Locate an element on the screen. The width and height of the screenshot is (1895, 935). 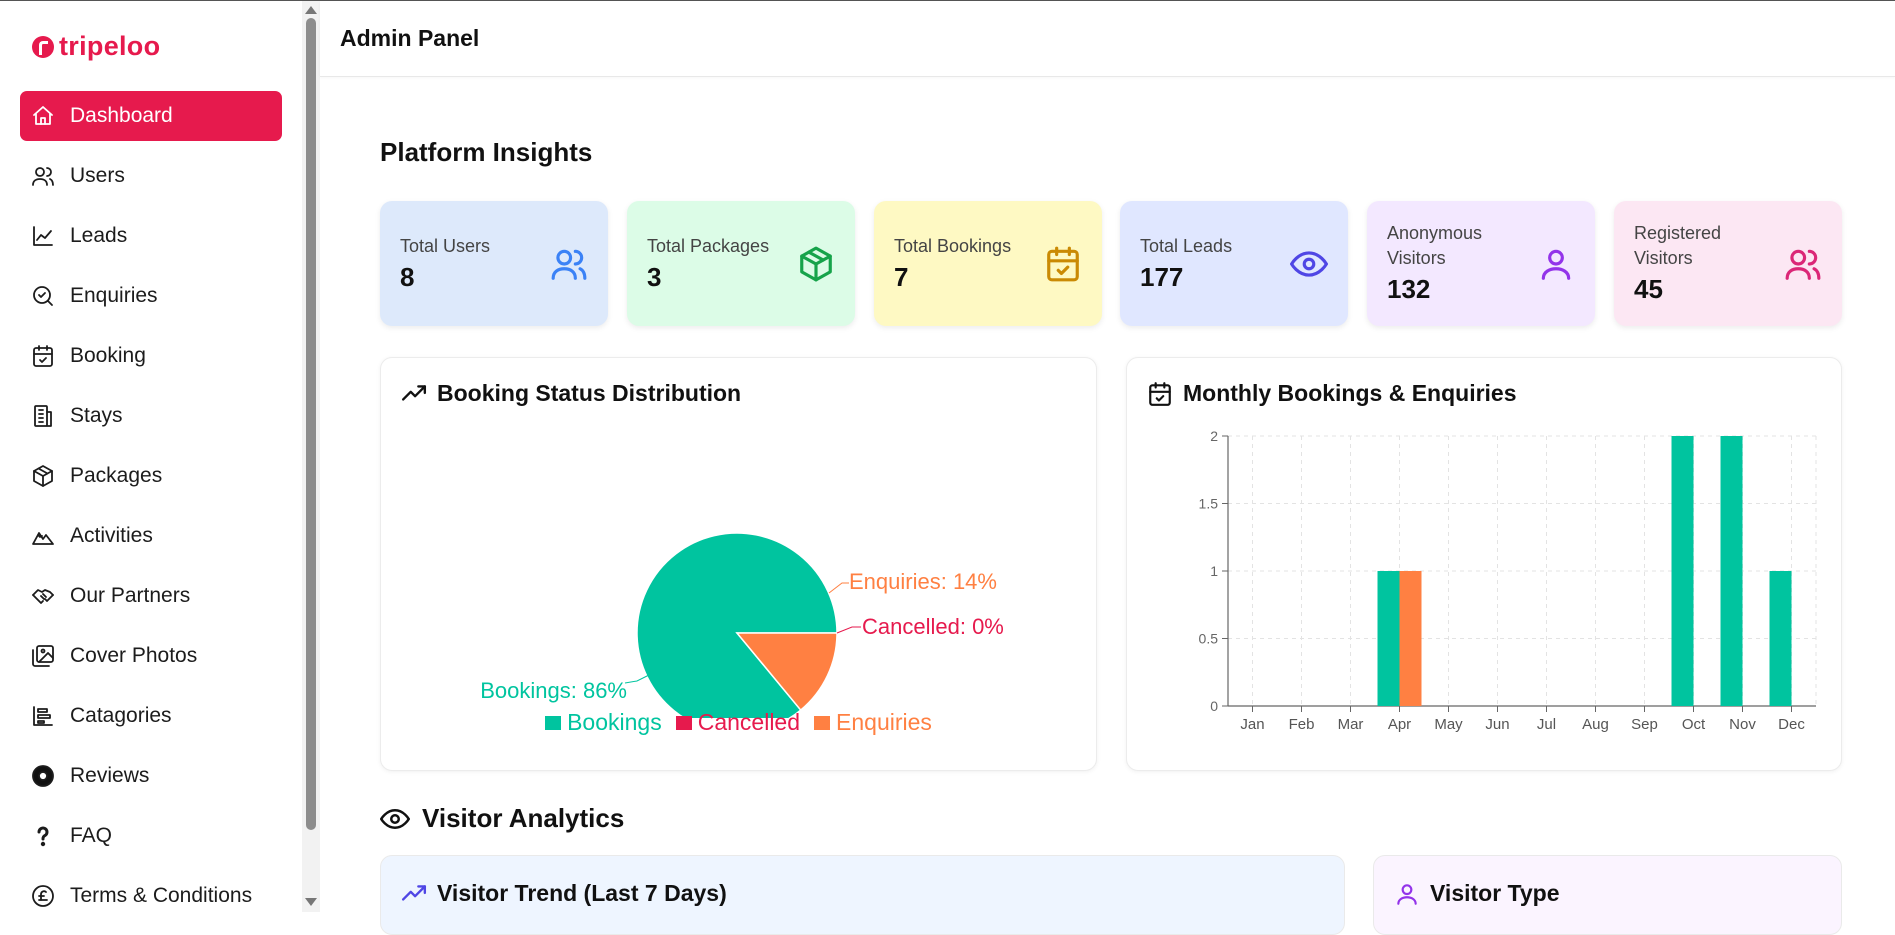
page-title: Admin Panel is located at coordinates (410, 38).